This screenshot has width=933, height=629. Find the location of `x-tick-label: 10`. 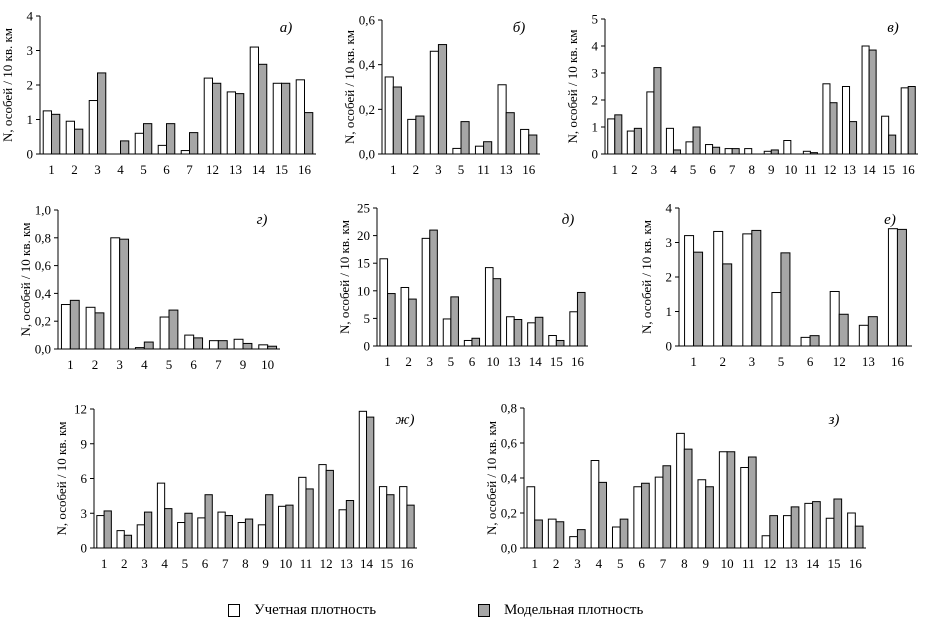

x-tick-label: 10 is located at coordinates (267, 364).